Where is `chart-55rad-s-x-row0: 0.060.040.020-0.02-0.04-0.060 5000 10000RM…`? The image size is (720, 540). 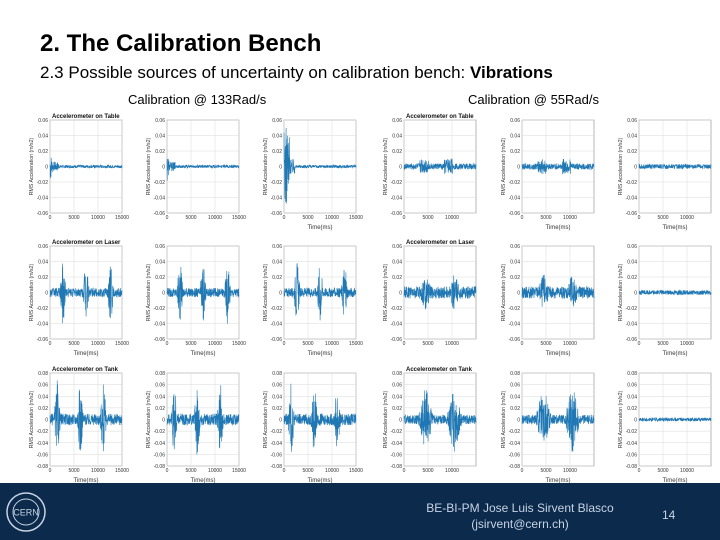
chart-55rad-s-x-row0: 0.060.040.020-0.02-0.04-0.060 5000 10000RM… is located at coordinates (430, 167).